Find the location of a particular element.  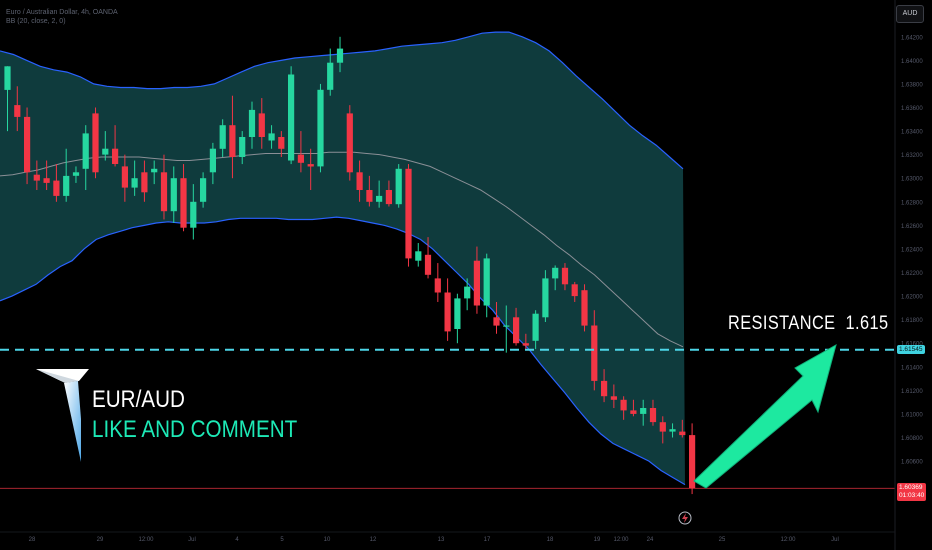

x-tick-label: 5 is located at coordinates (282, 540).